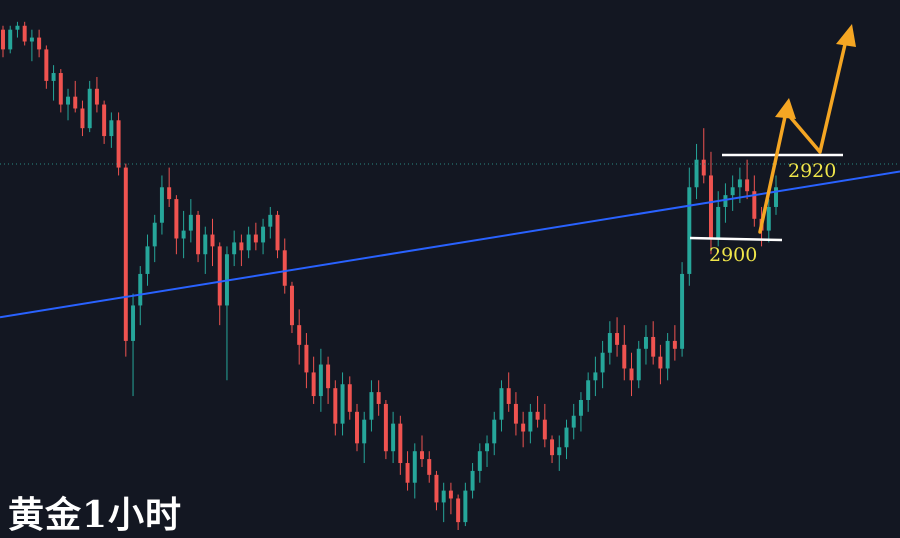 The width and height of the screenshot is (900, 538). Describe the element at coordinates (803, 136) in the screenshot. I see `forecast-arrow` at that location.